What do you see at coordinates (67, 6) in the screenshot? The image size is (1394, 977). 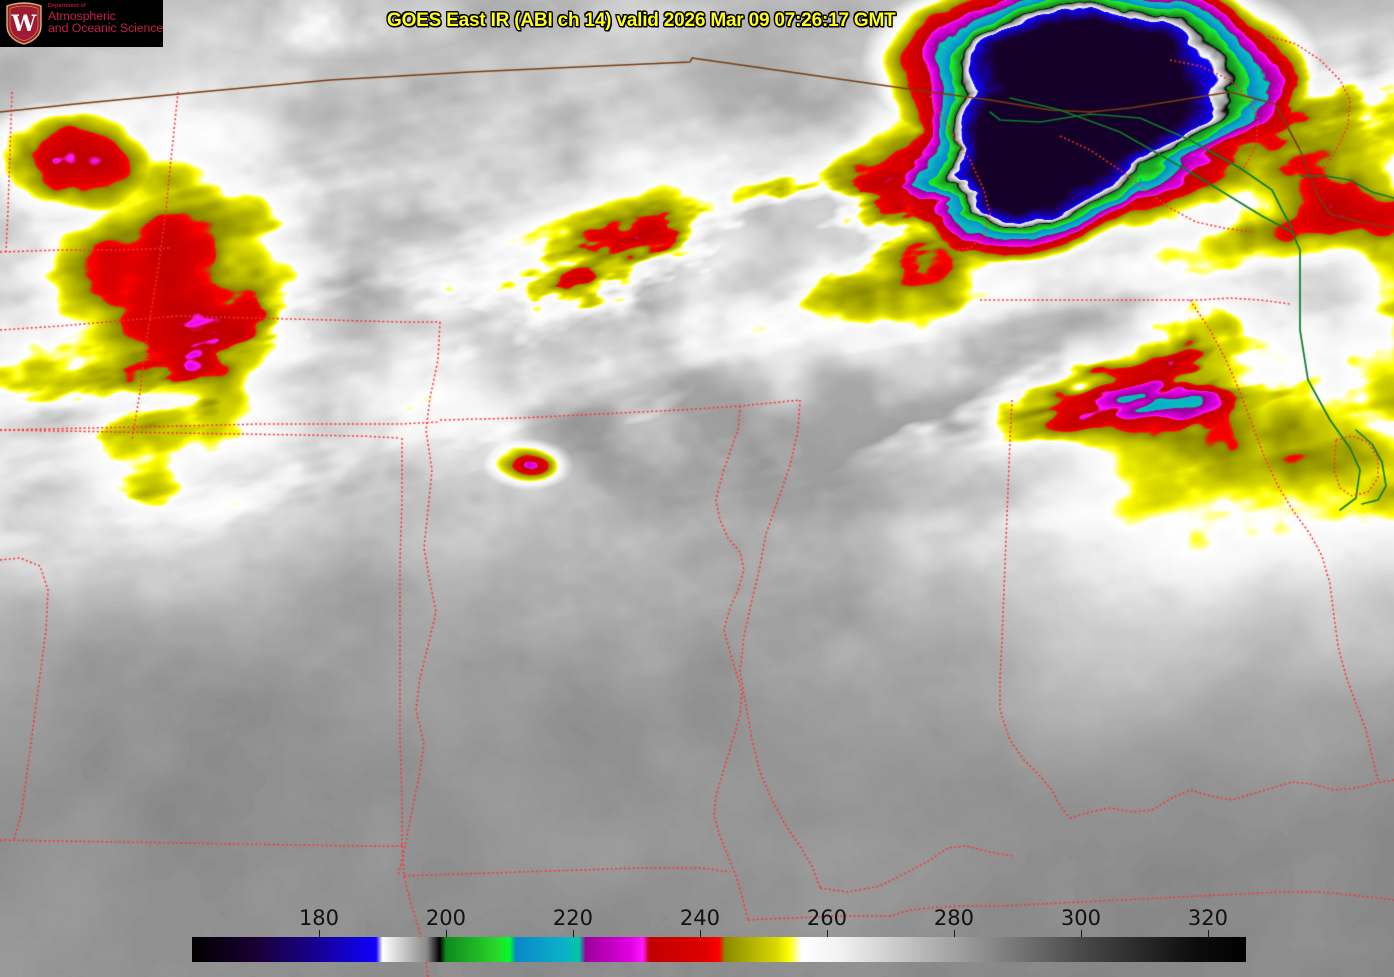 I see `logo-department-kicker: Department of` at bounding box center [67, 6].